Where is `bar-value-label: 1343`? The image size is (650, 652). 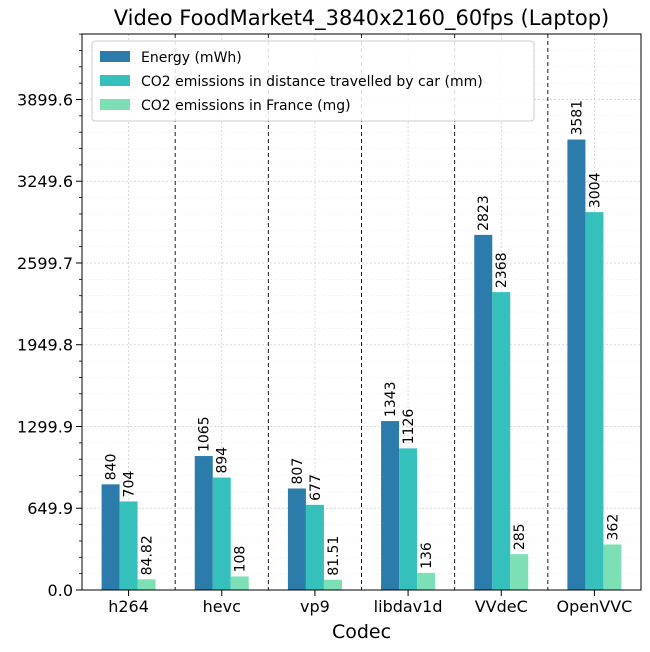 bar-value-label: 1343 is located at coordinates (391, 399).